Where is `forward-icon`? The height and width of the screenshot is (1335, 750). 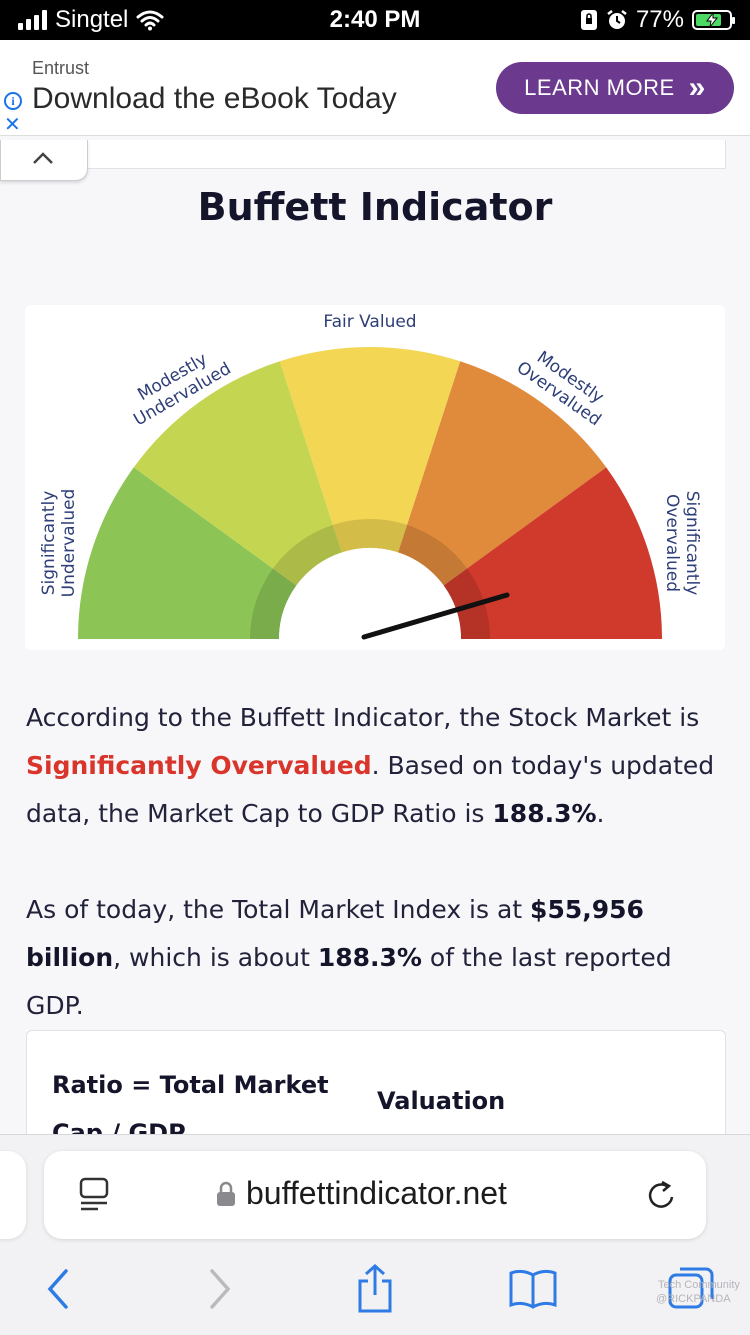
forward-icon is located at coordinates (220, 1289).